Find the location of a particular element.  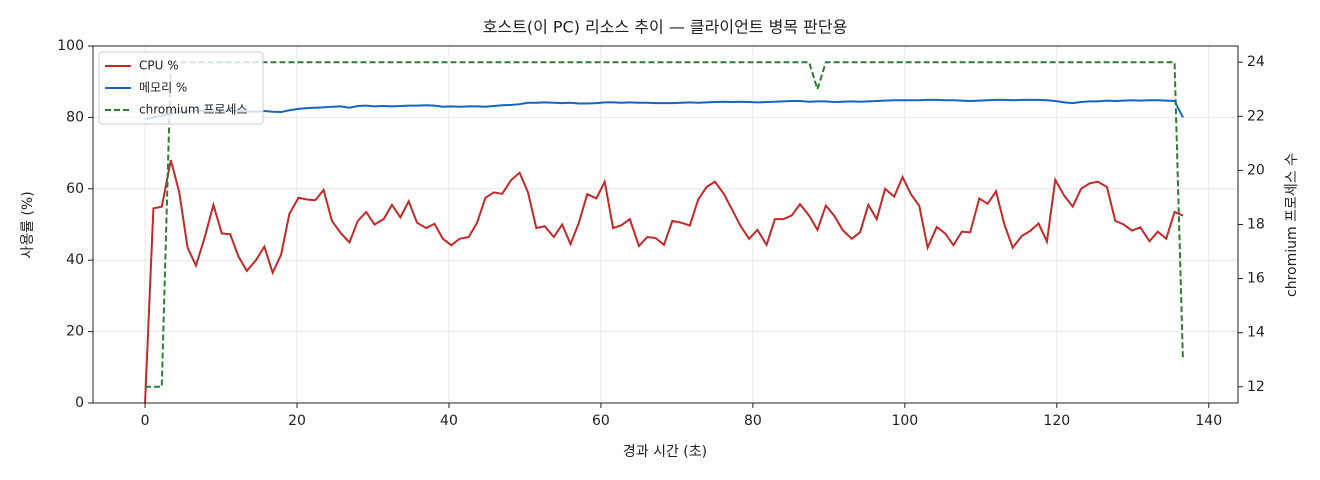

y-tick-label: 80 is located at coordinates (75, 117).